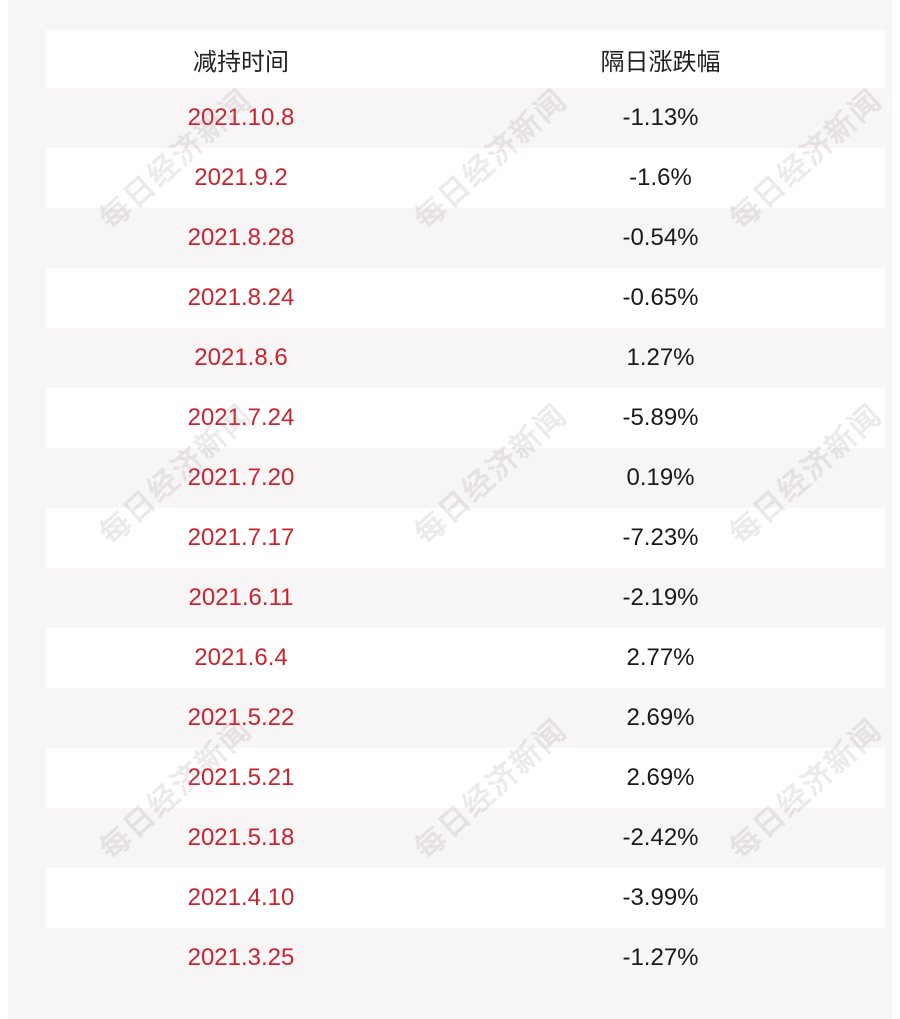  I want to click on reduction-date: 2021.5.21, so click(241, 777).